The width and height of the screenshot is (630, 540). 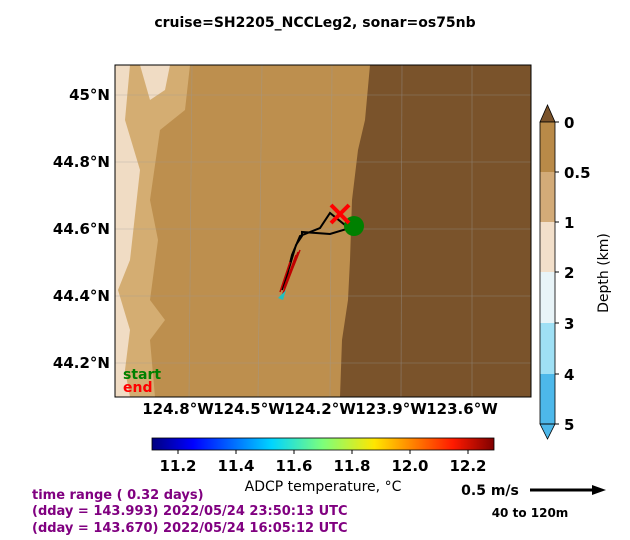 I want to click on lat-label: 44.4°N, so click(x=81, y=296).